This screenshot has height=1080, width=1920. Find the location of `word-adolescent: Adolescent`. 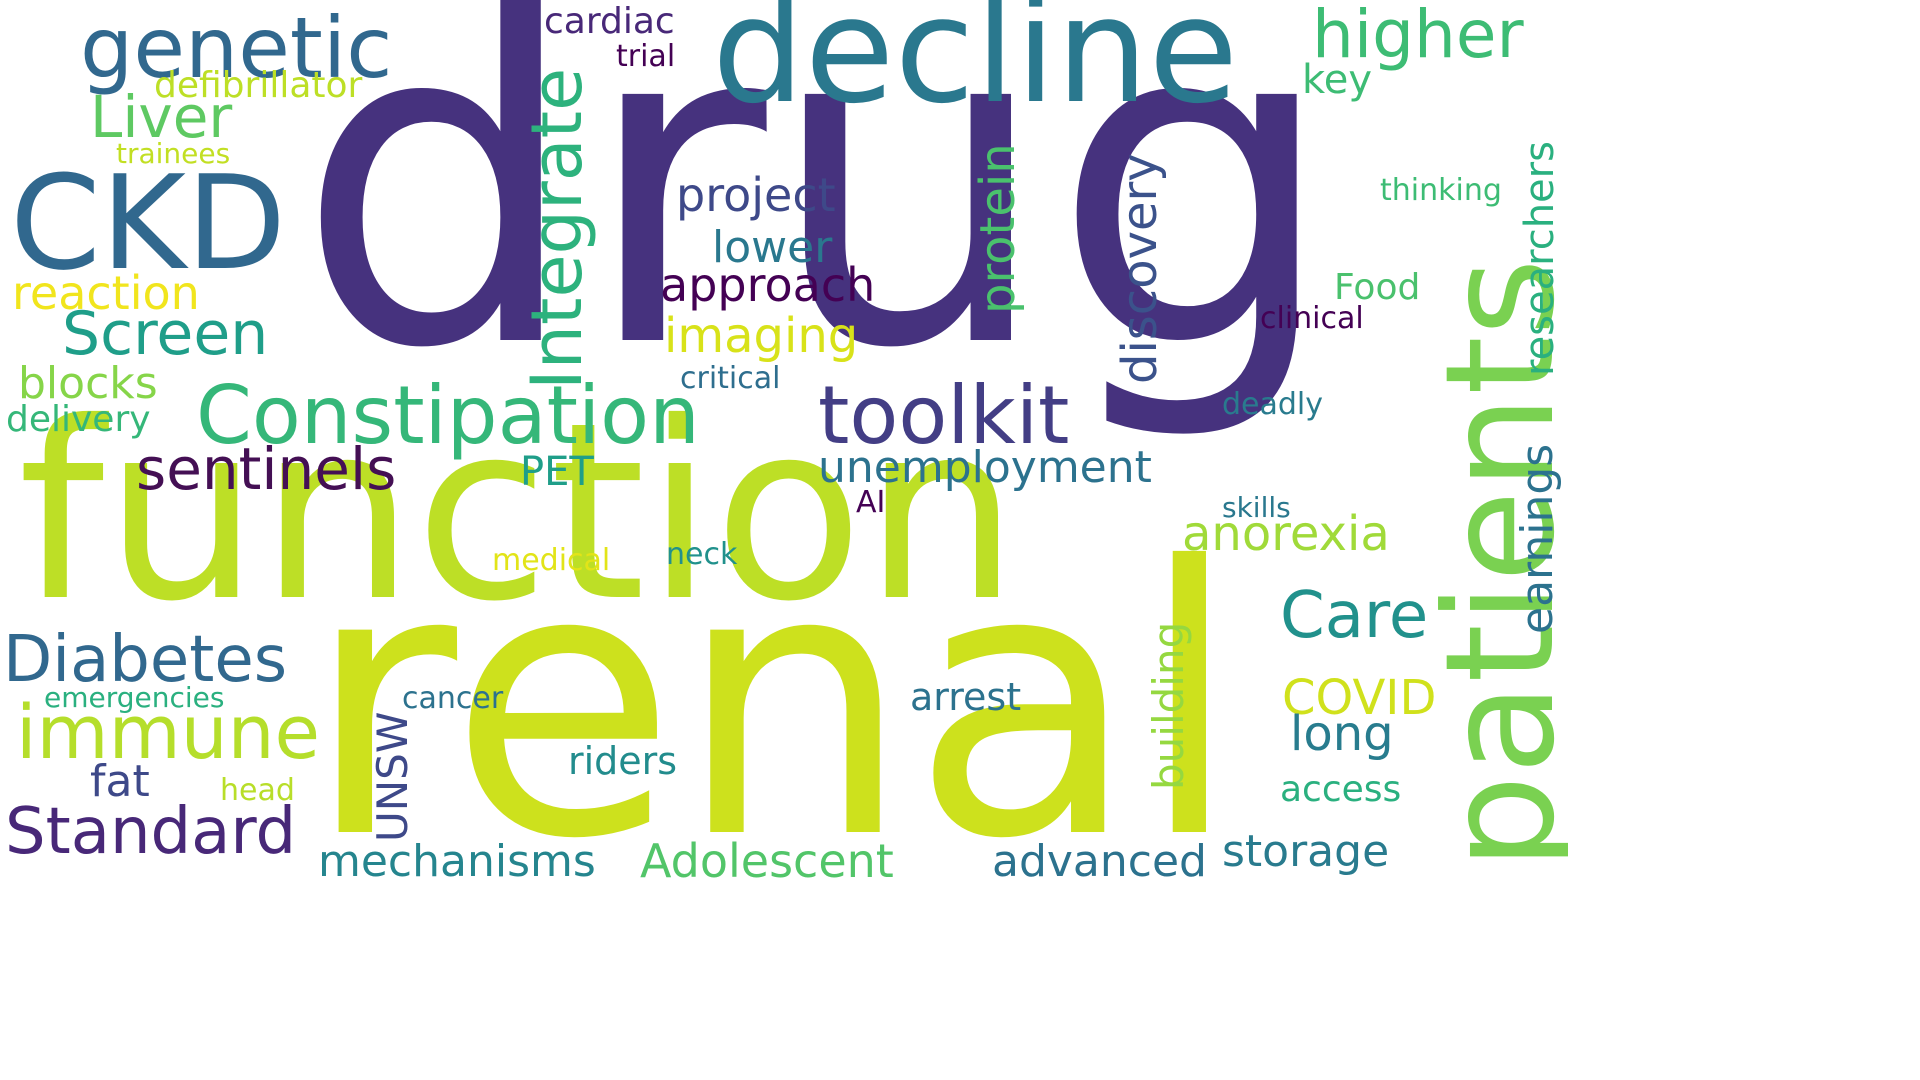

word-adolescent: Adolescent is located at coordinates (767, 858).